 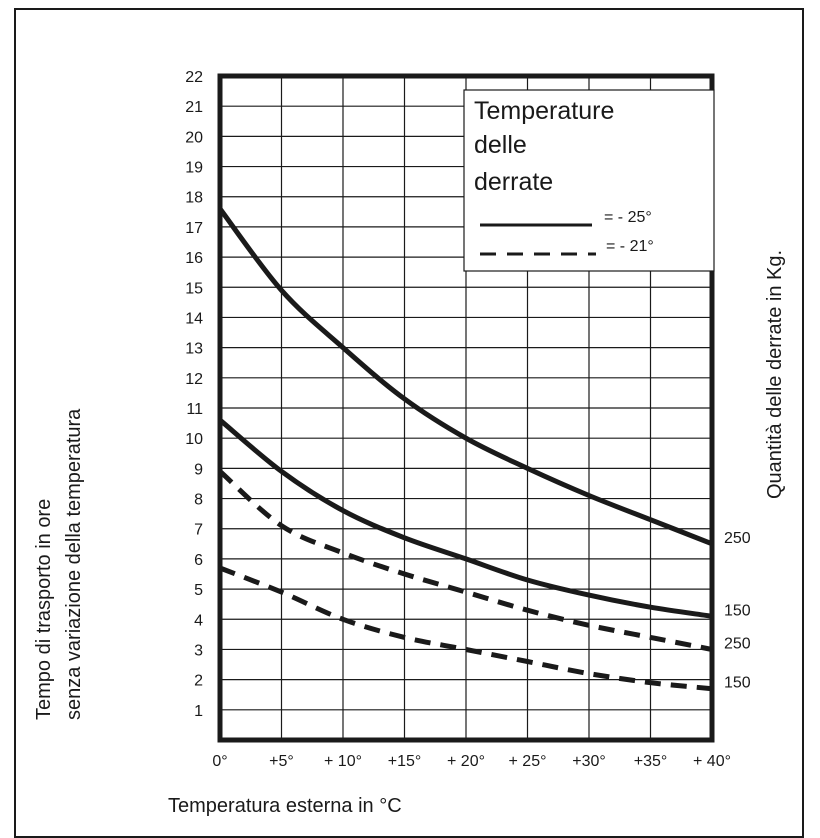 I want to click on x-tick-label: + 10°, so click(x=343, y=761).